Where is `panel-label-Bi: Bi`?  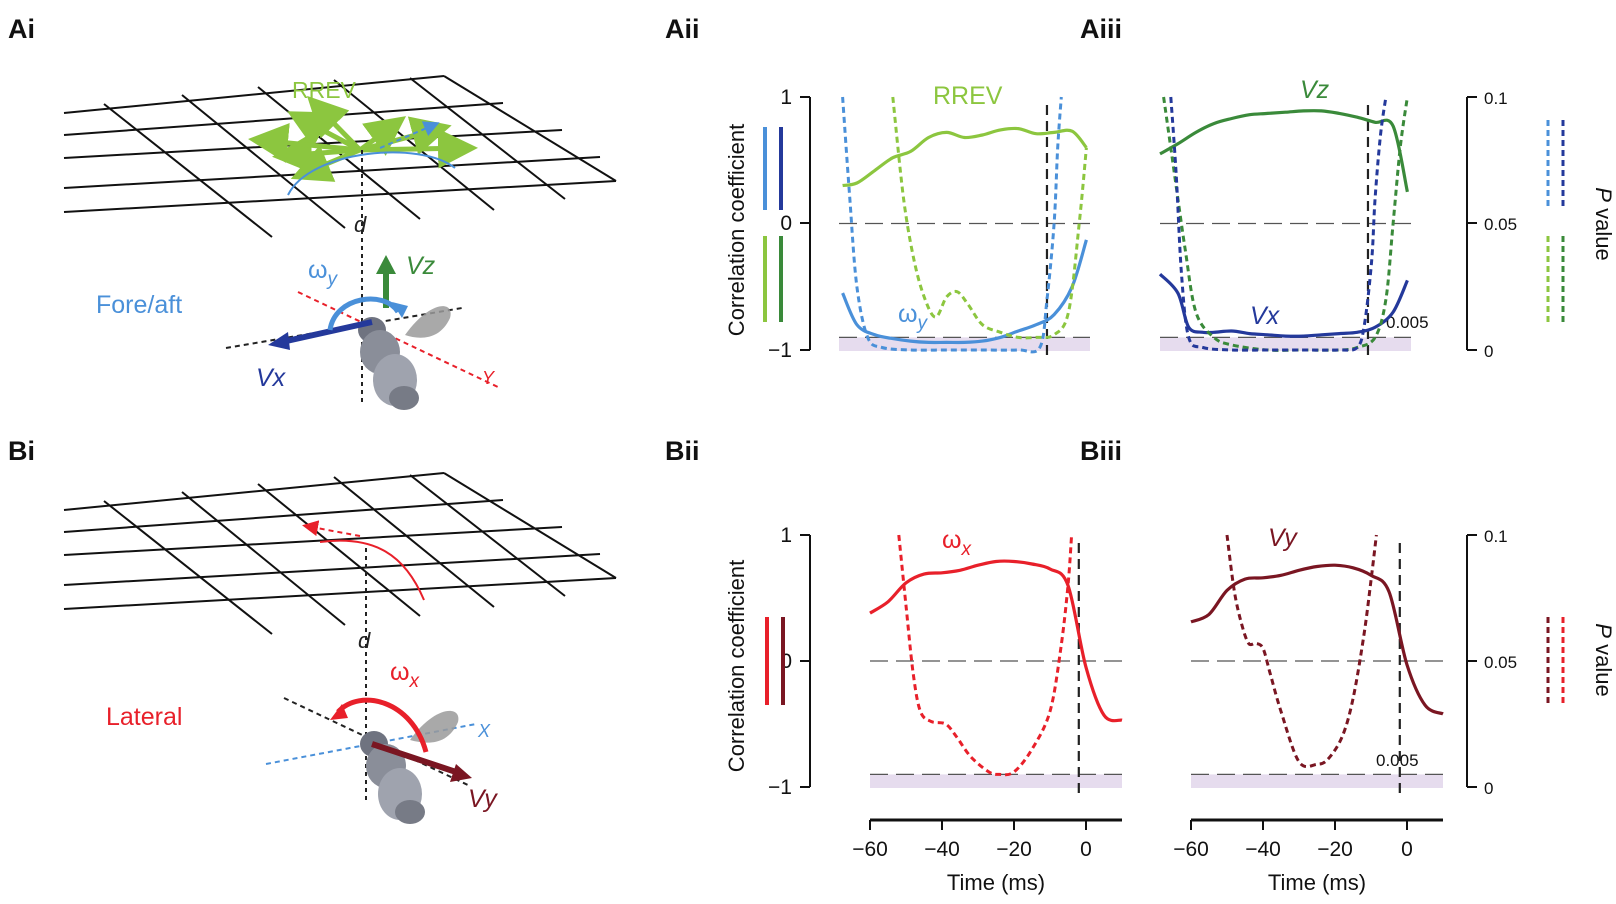
panel-label-Bi: Bi is located at coordinates (21, 451).